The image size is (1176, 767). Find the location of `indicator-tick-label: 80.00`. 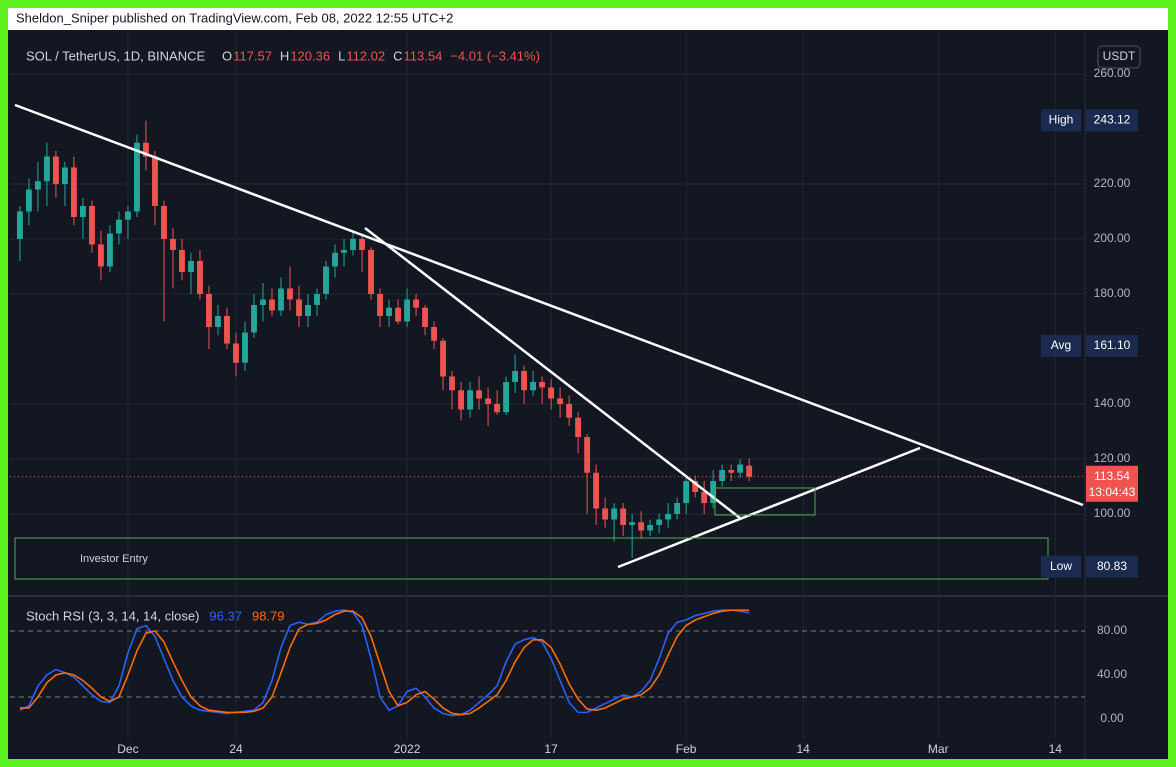

indicator-tick-label: 80.00 is located at coordinates (1112, 630).